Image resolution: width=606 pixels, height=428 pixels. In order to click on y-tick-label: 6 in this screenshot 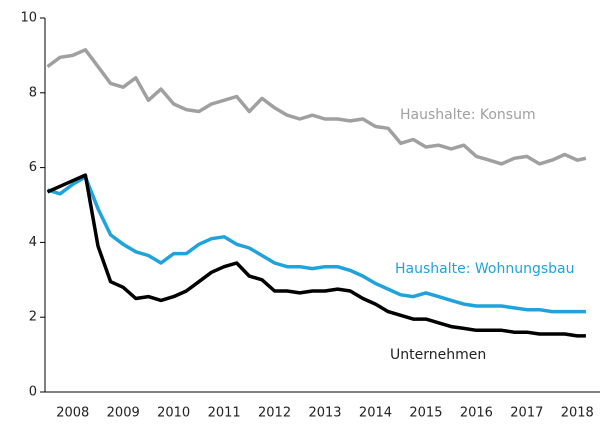, I will do `click(33, 167)`.